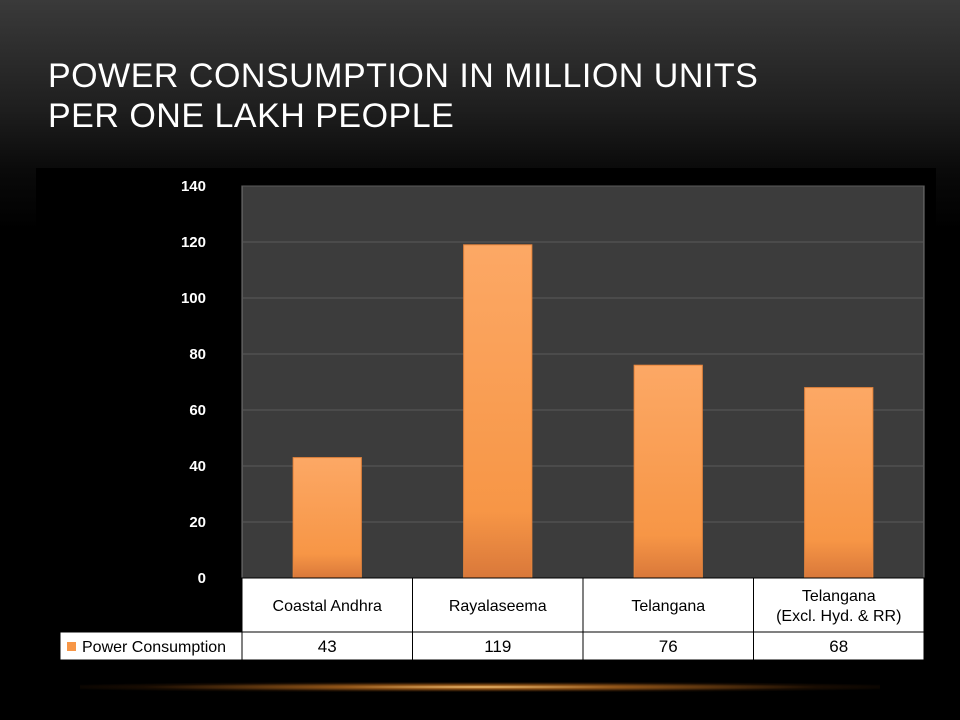 Image resolution: width=960 pixels, height=720 pixels. What do you see at coordinates (193, 298) in the screenshot?
I see `y-tick-label: 100` at bounding box center [193, 298].